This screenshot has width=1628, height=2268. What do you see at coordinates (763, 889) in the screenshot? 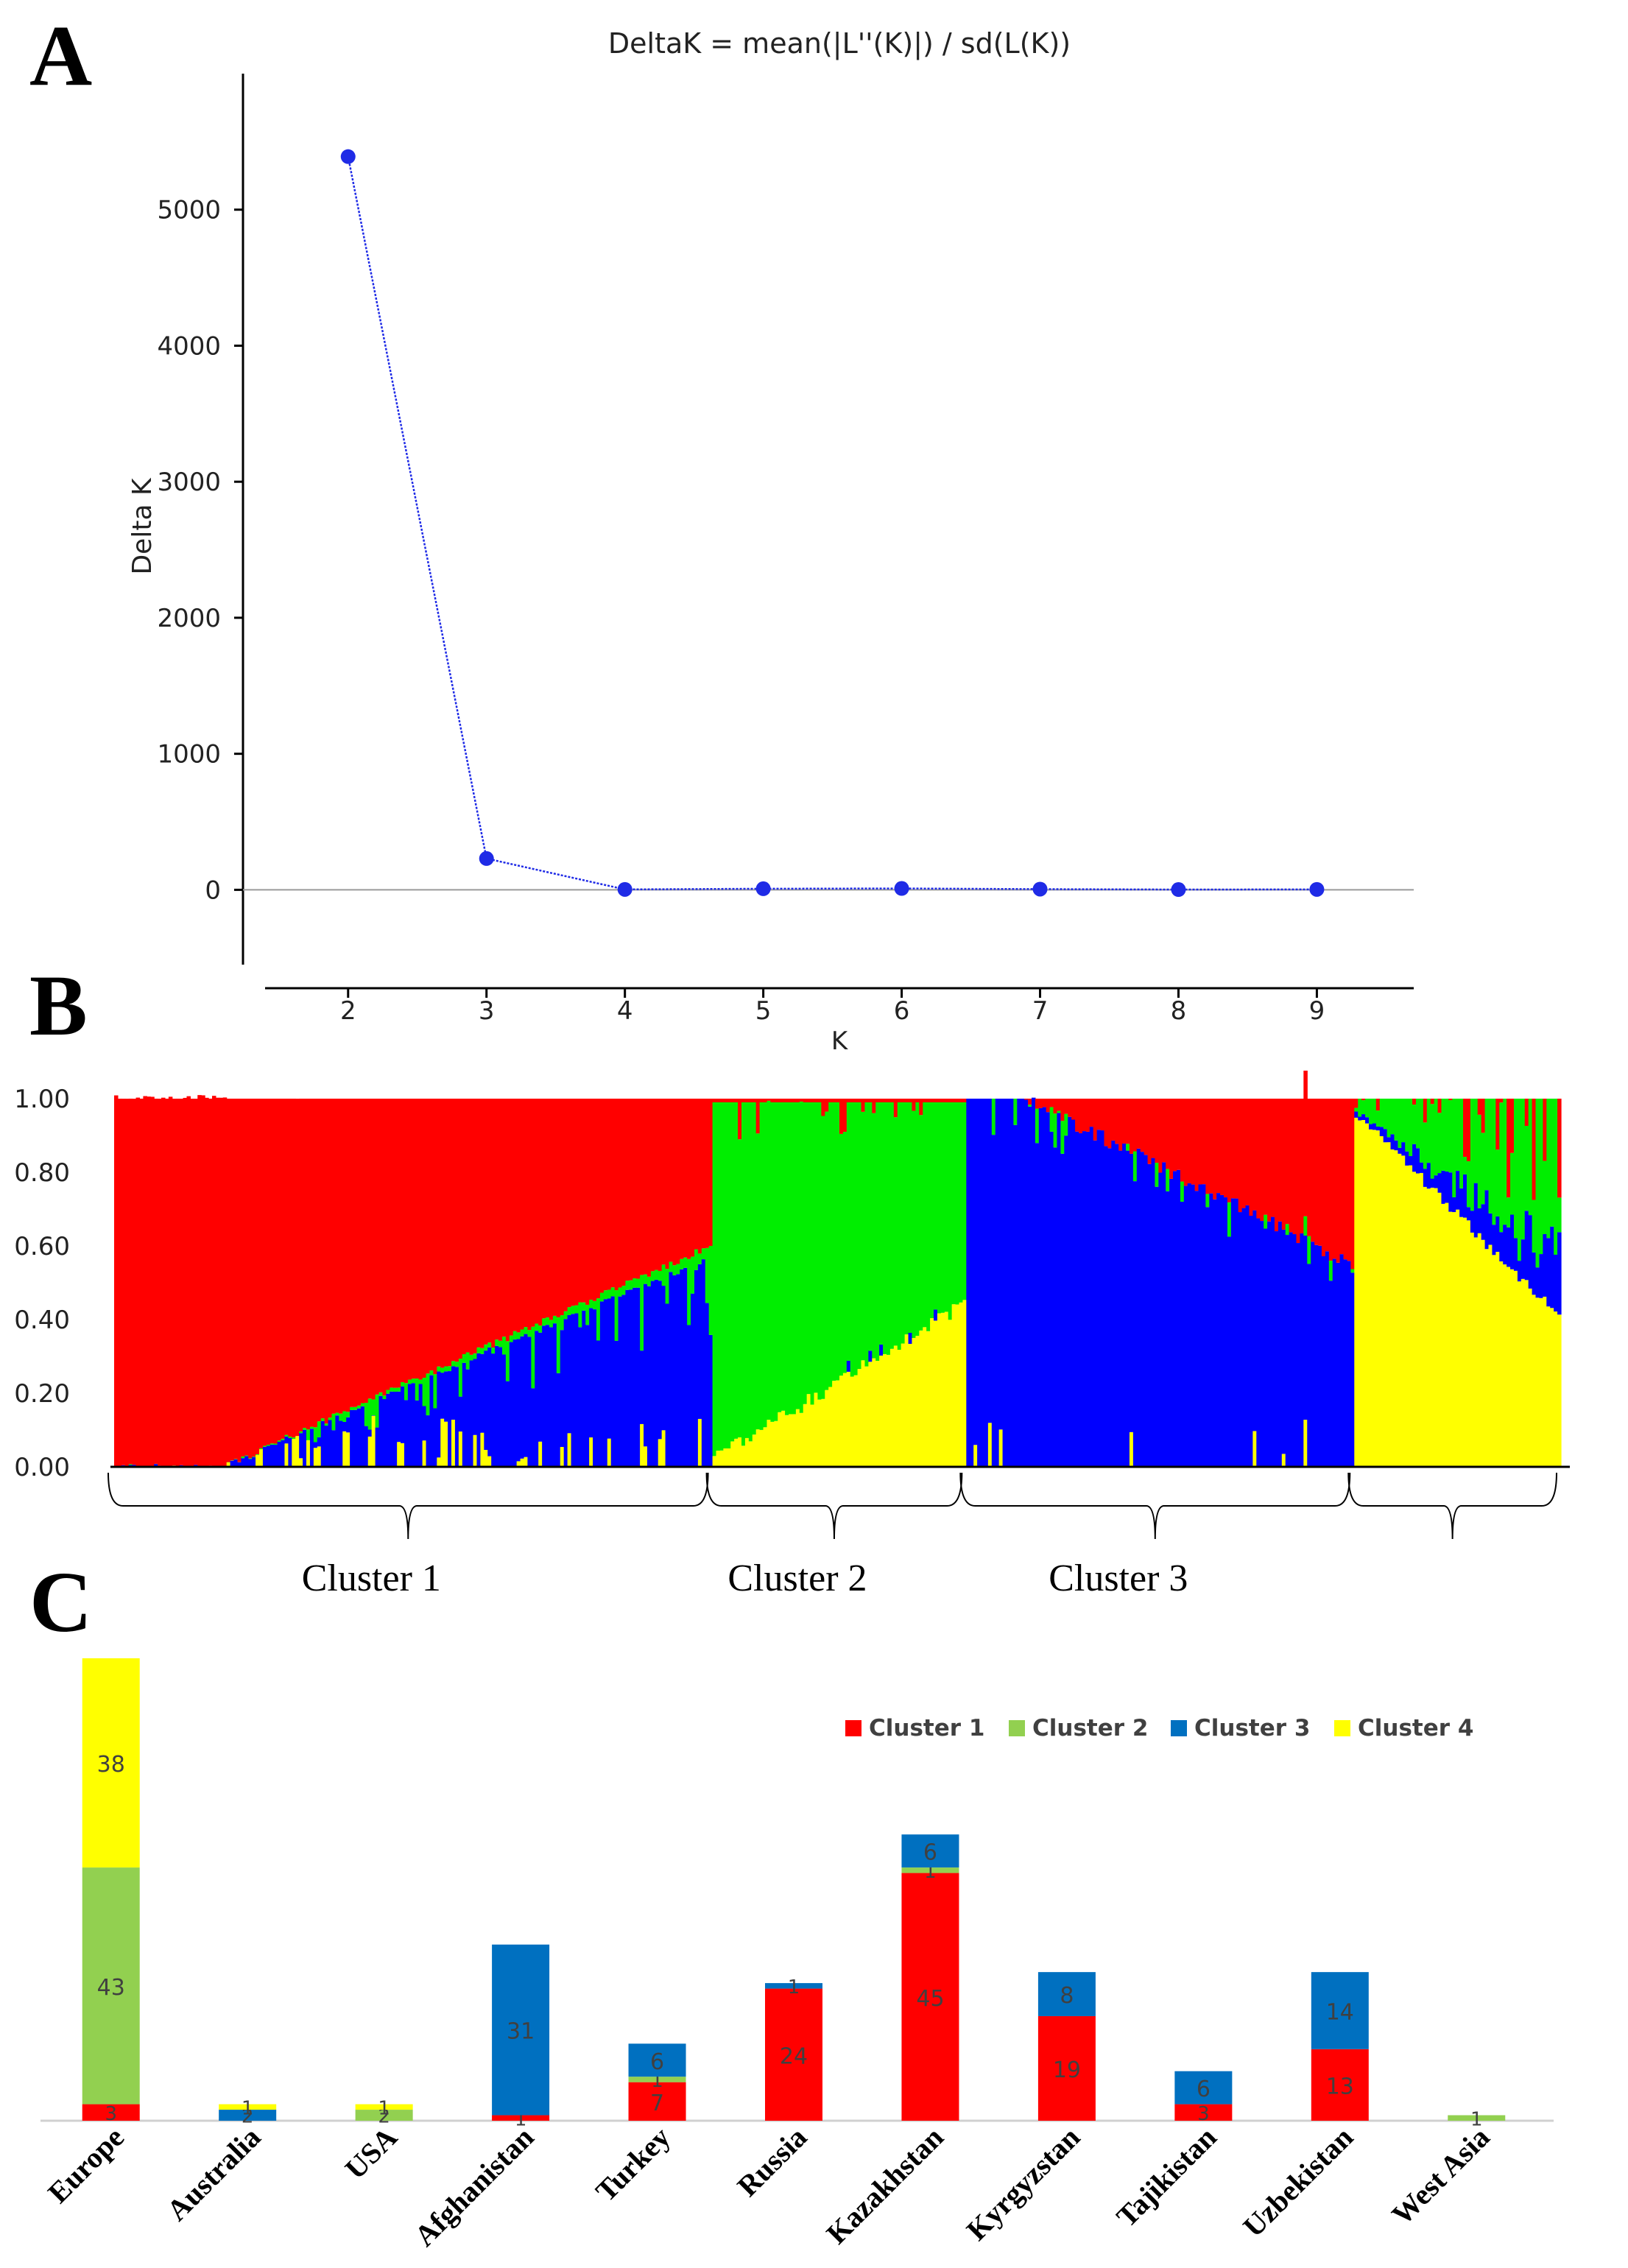
I see `deltak-point` at bounding box center [763, 889].